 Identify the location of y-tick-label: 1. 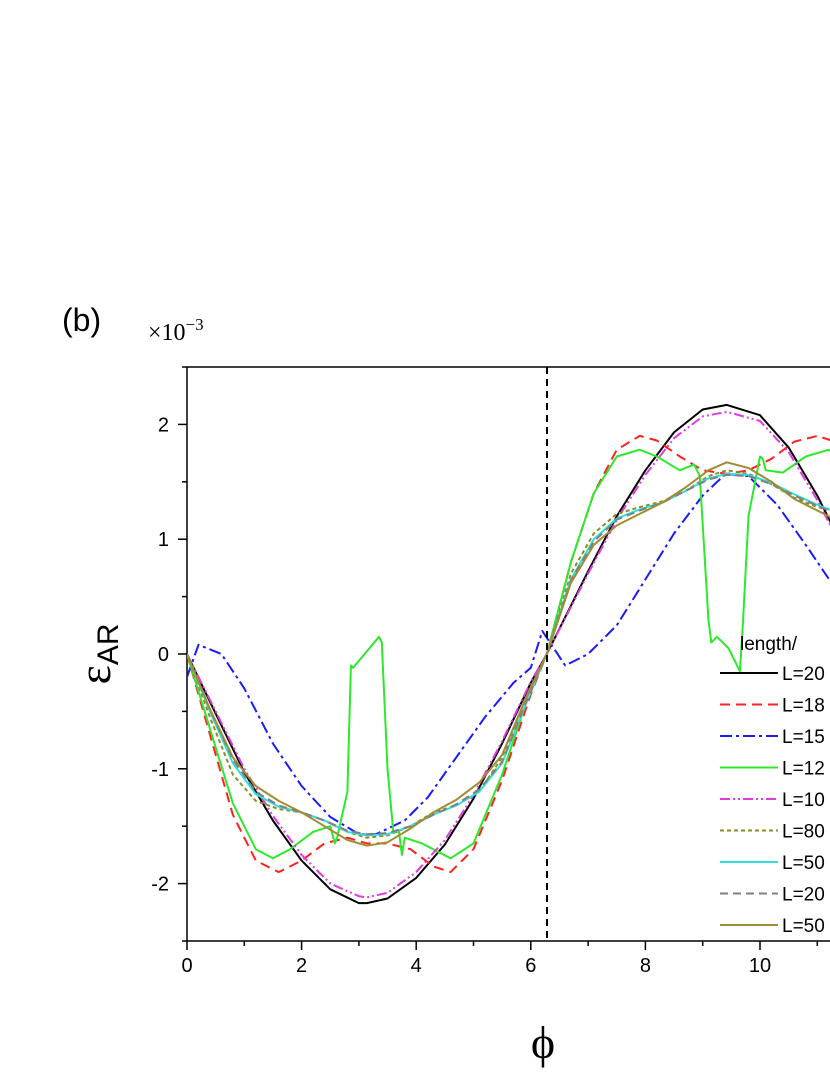
(163, 540).